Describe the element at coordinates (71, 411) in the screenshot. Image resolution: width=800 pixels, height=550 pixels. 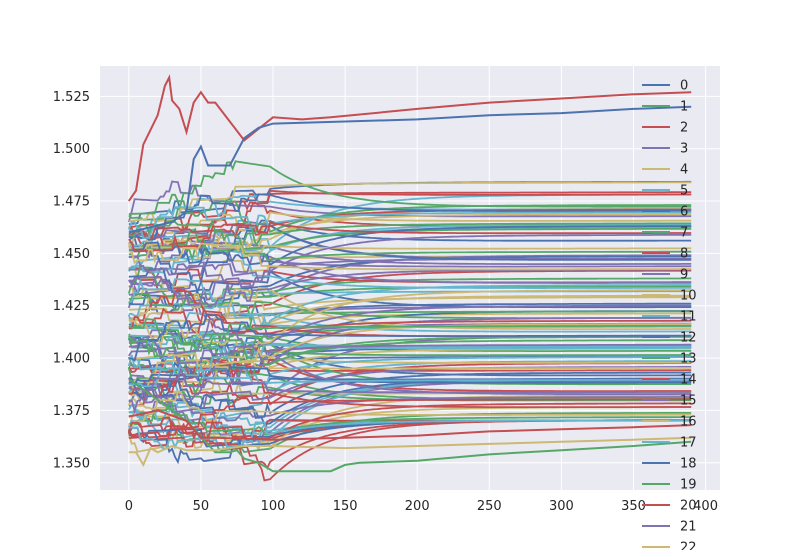
I see `y-tick-label: 1.375` at that location.